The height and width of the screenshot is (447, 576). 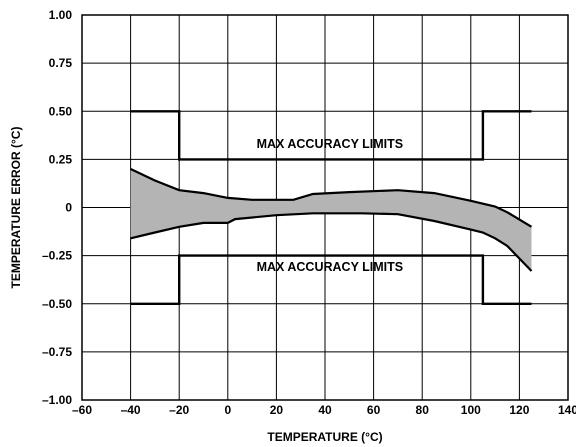 I want to click on x-tick-label: 0, so click(x=227, y=410).